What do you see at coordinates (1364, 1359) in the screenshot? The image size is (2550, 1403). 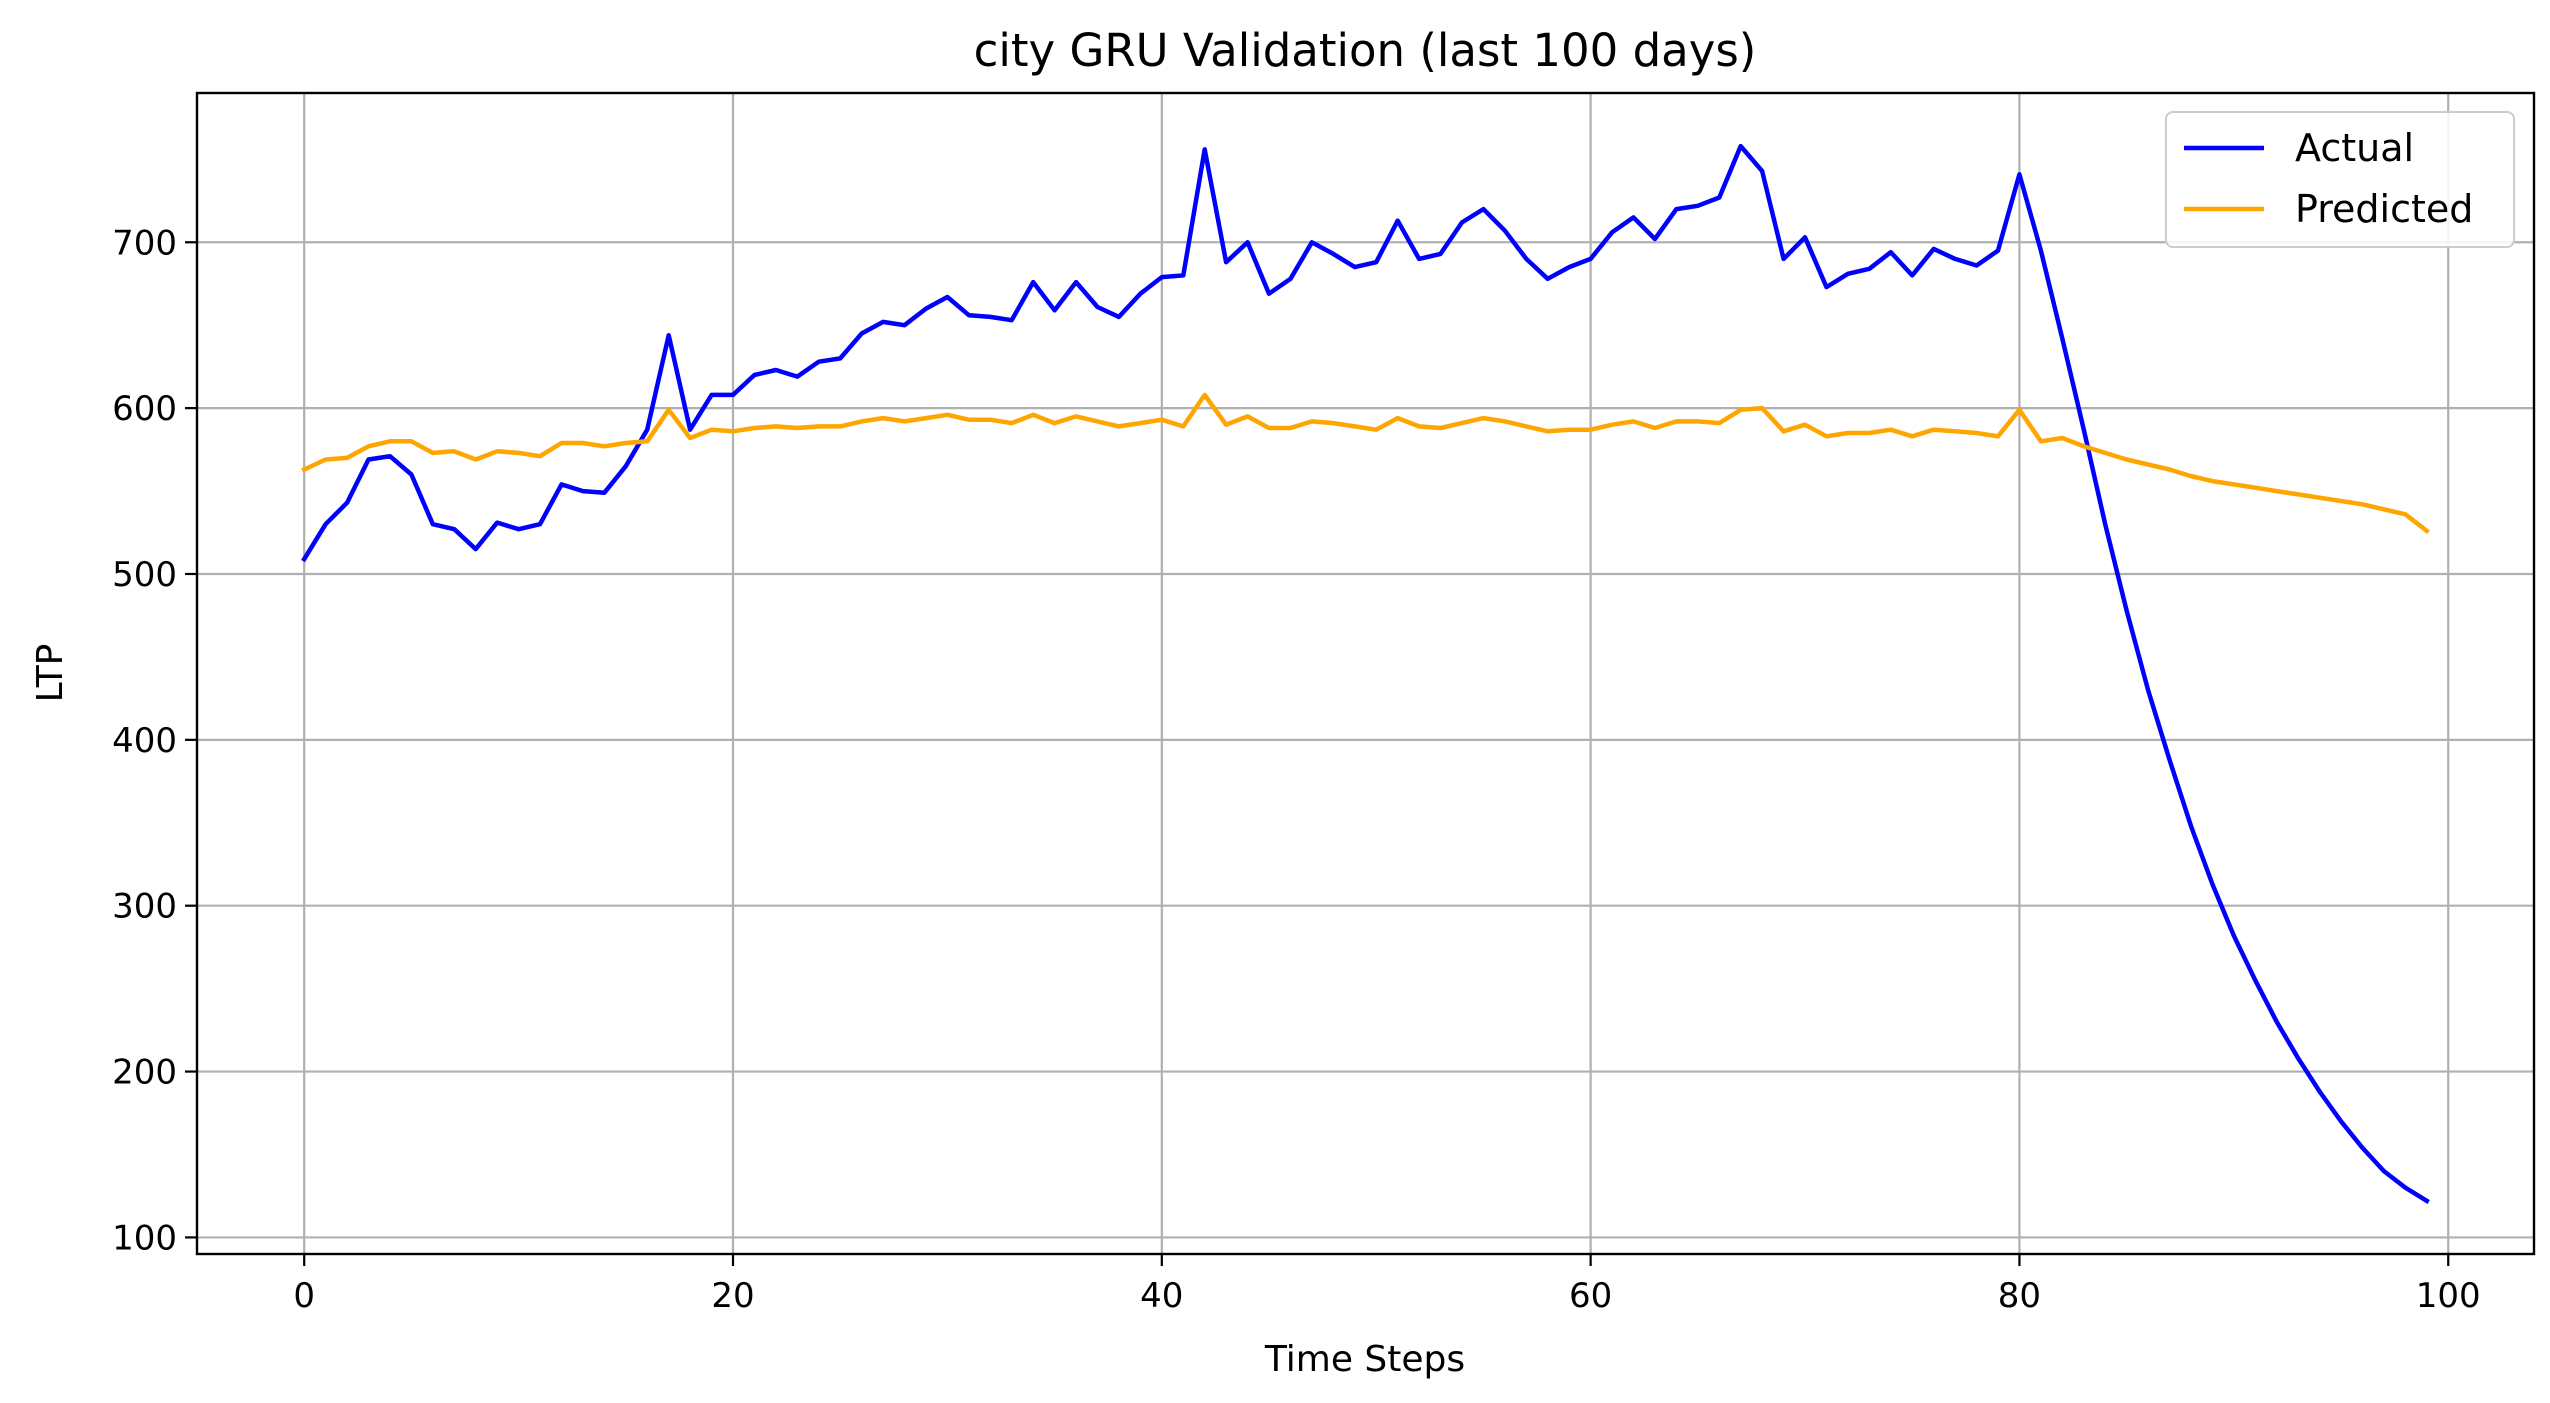 I see `x-axis-label: Time Steps` at bounding box center [1364, 1359].